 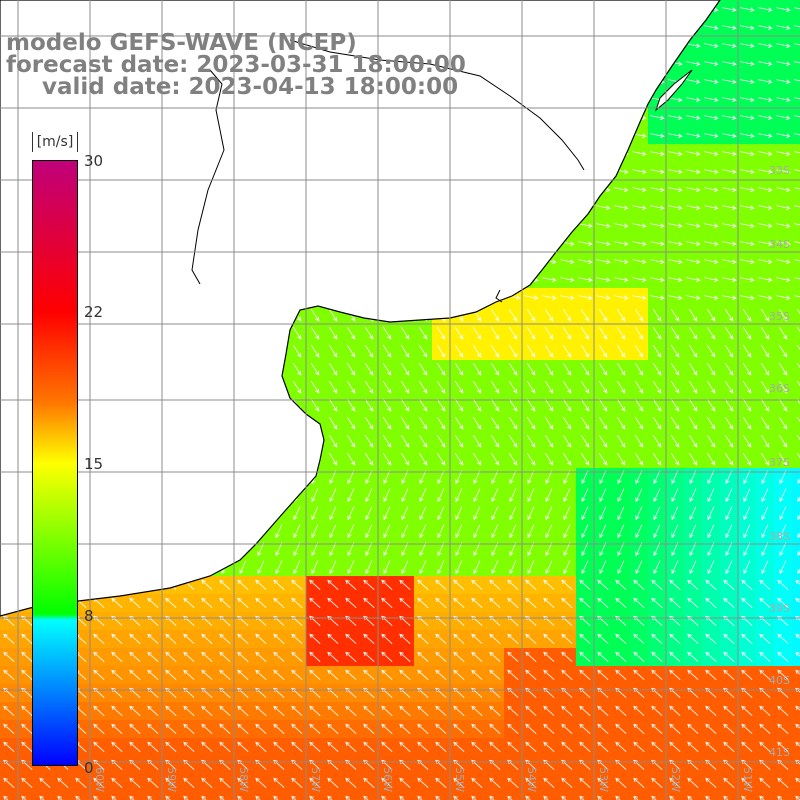 What do you see at coordinates (779, 388) in the screenshot?
I see `latitude-label: 36S` at bounding box center [779, 388].